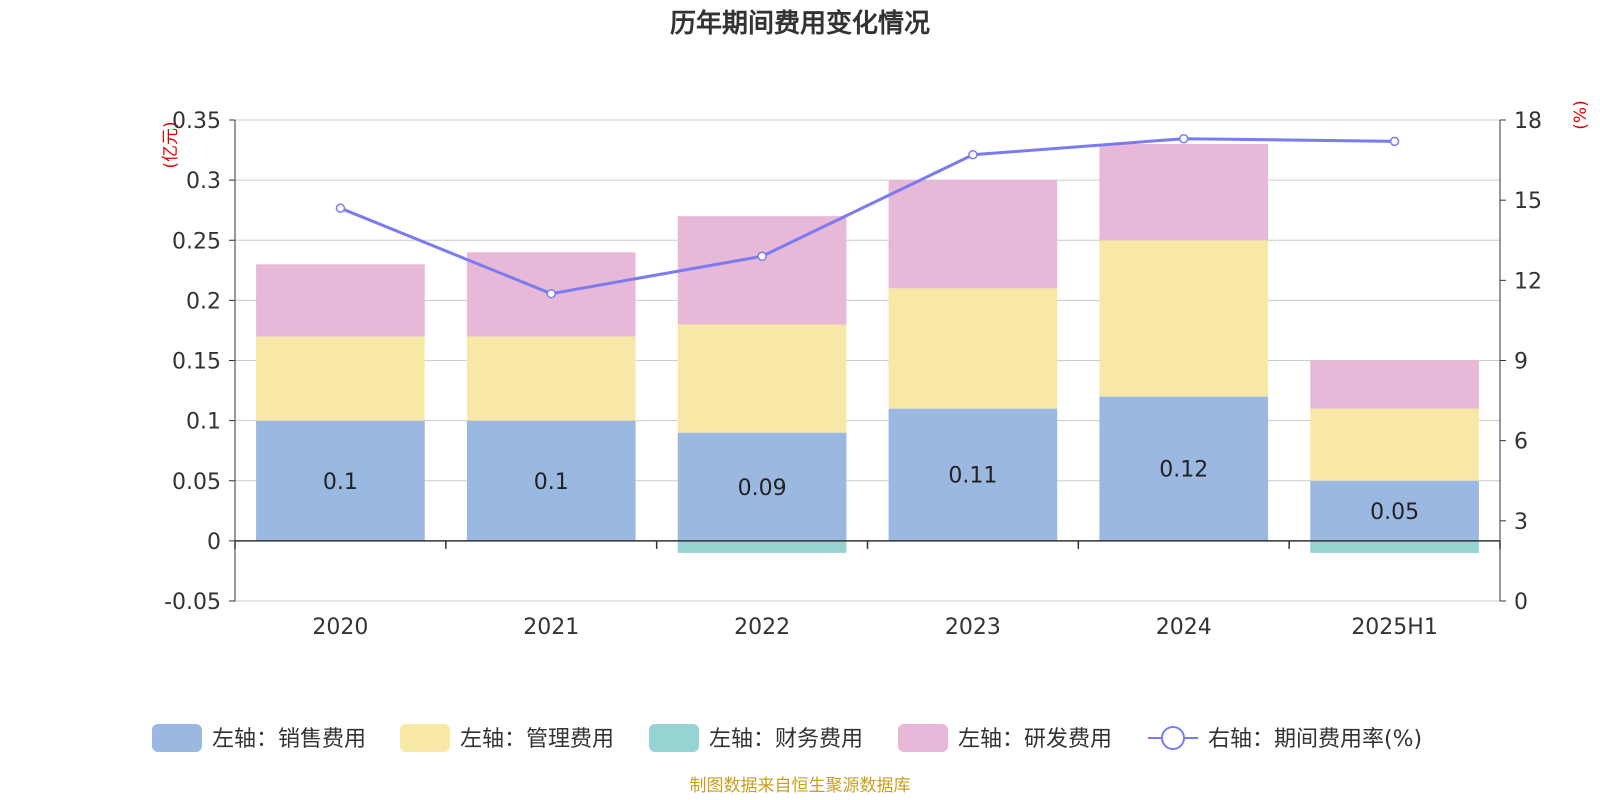 The image size is (1600, 800). I want to click on data-labels: 0.1 0.1 0.09 0.11 0.12 0.05, so click(871, 491).